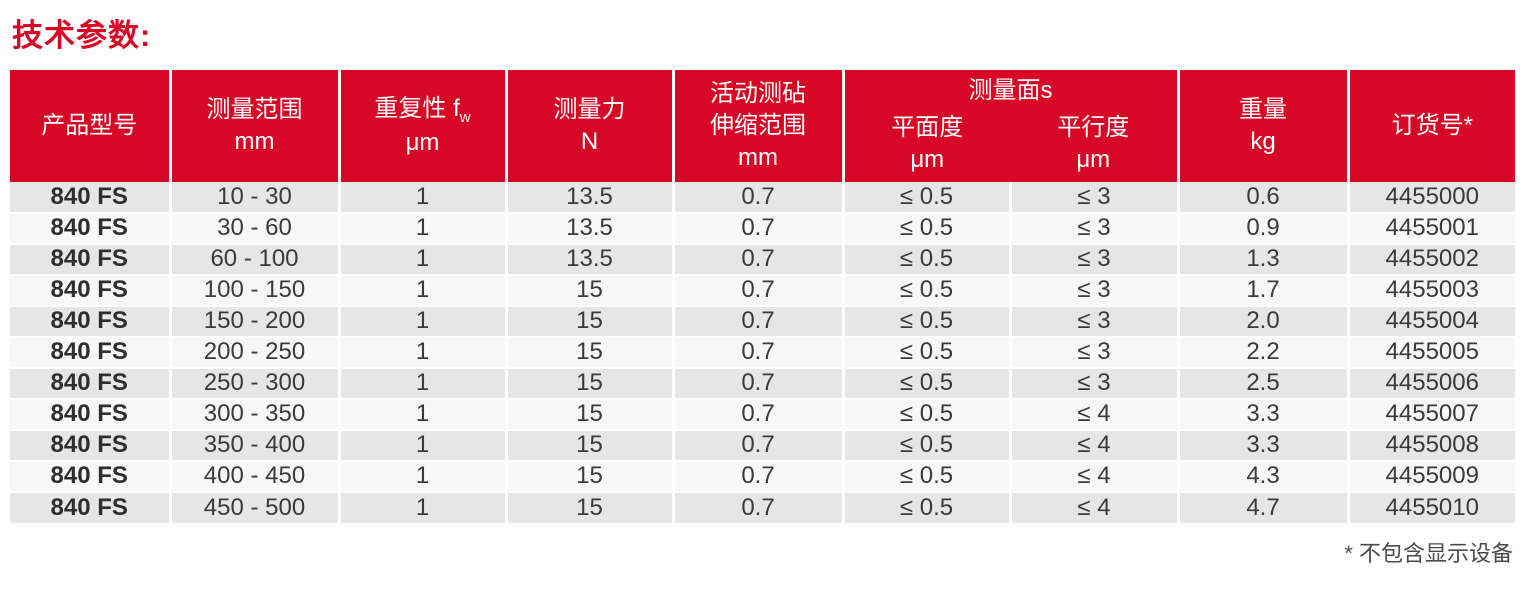 This screenshot has width=1525, height=602. Describe the element at coordinates (1431, 383) in the screenshot. I see `cell-order-number: 4455006` at that location.